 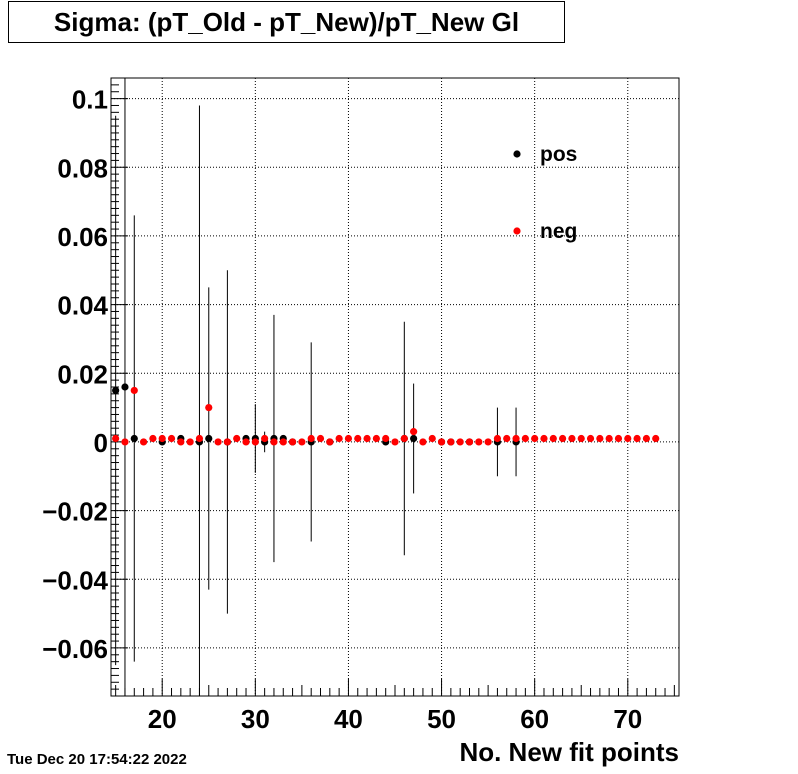 What do you see at coordinates (90, 100) in the screenshot?
I see `y-tick-label: 0.1` at bounding box center [90, 100].